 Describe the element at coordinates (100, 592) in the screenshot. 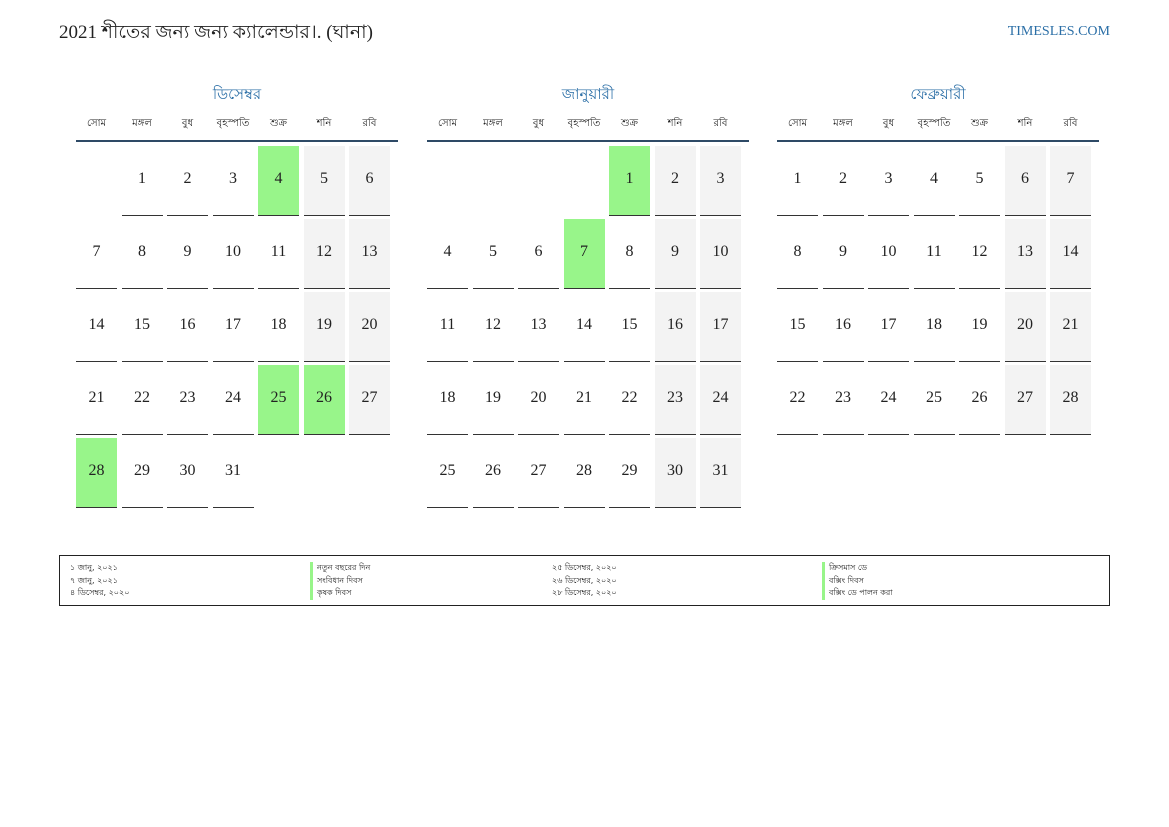

I see `legend-date: ৪ ডিসেম্বর, ২০২০` at that location.